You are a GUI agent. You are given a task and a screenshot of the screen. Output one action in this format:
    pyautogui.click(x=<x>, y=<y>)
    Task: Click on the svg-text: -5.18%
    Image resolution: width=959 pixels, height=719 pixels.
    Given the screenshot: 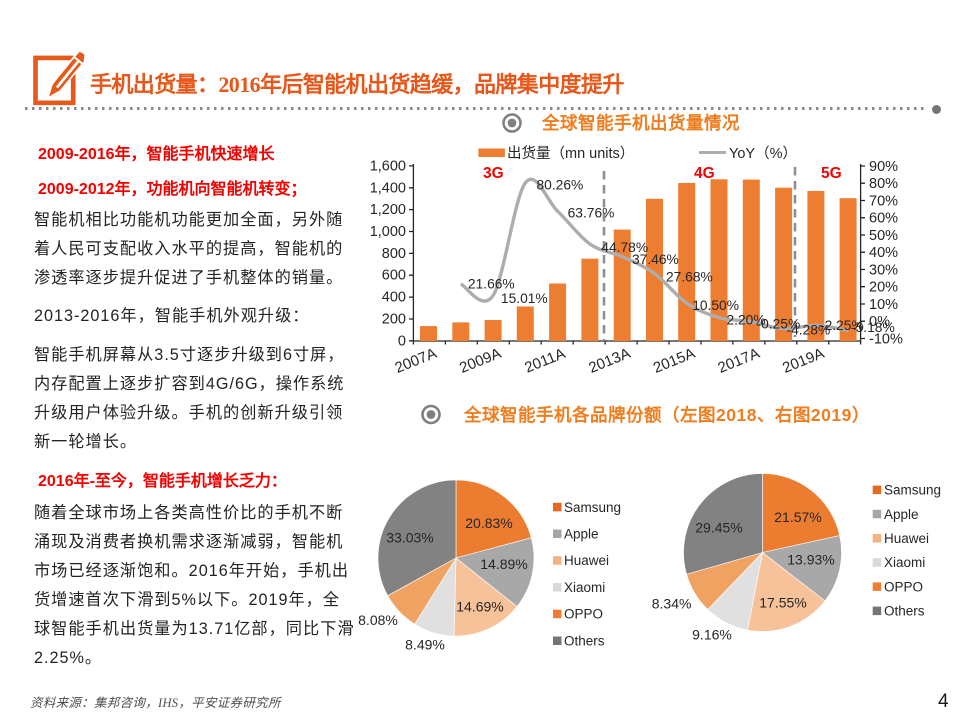 What is the action you would take?
    pyautogui.click(x=873, y=327)
    